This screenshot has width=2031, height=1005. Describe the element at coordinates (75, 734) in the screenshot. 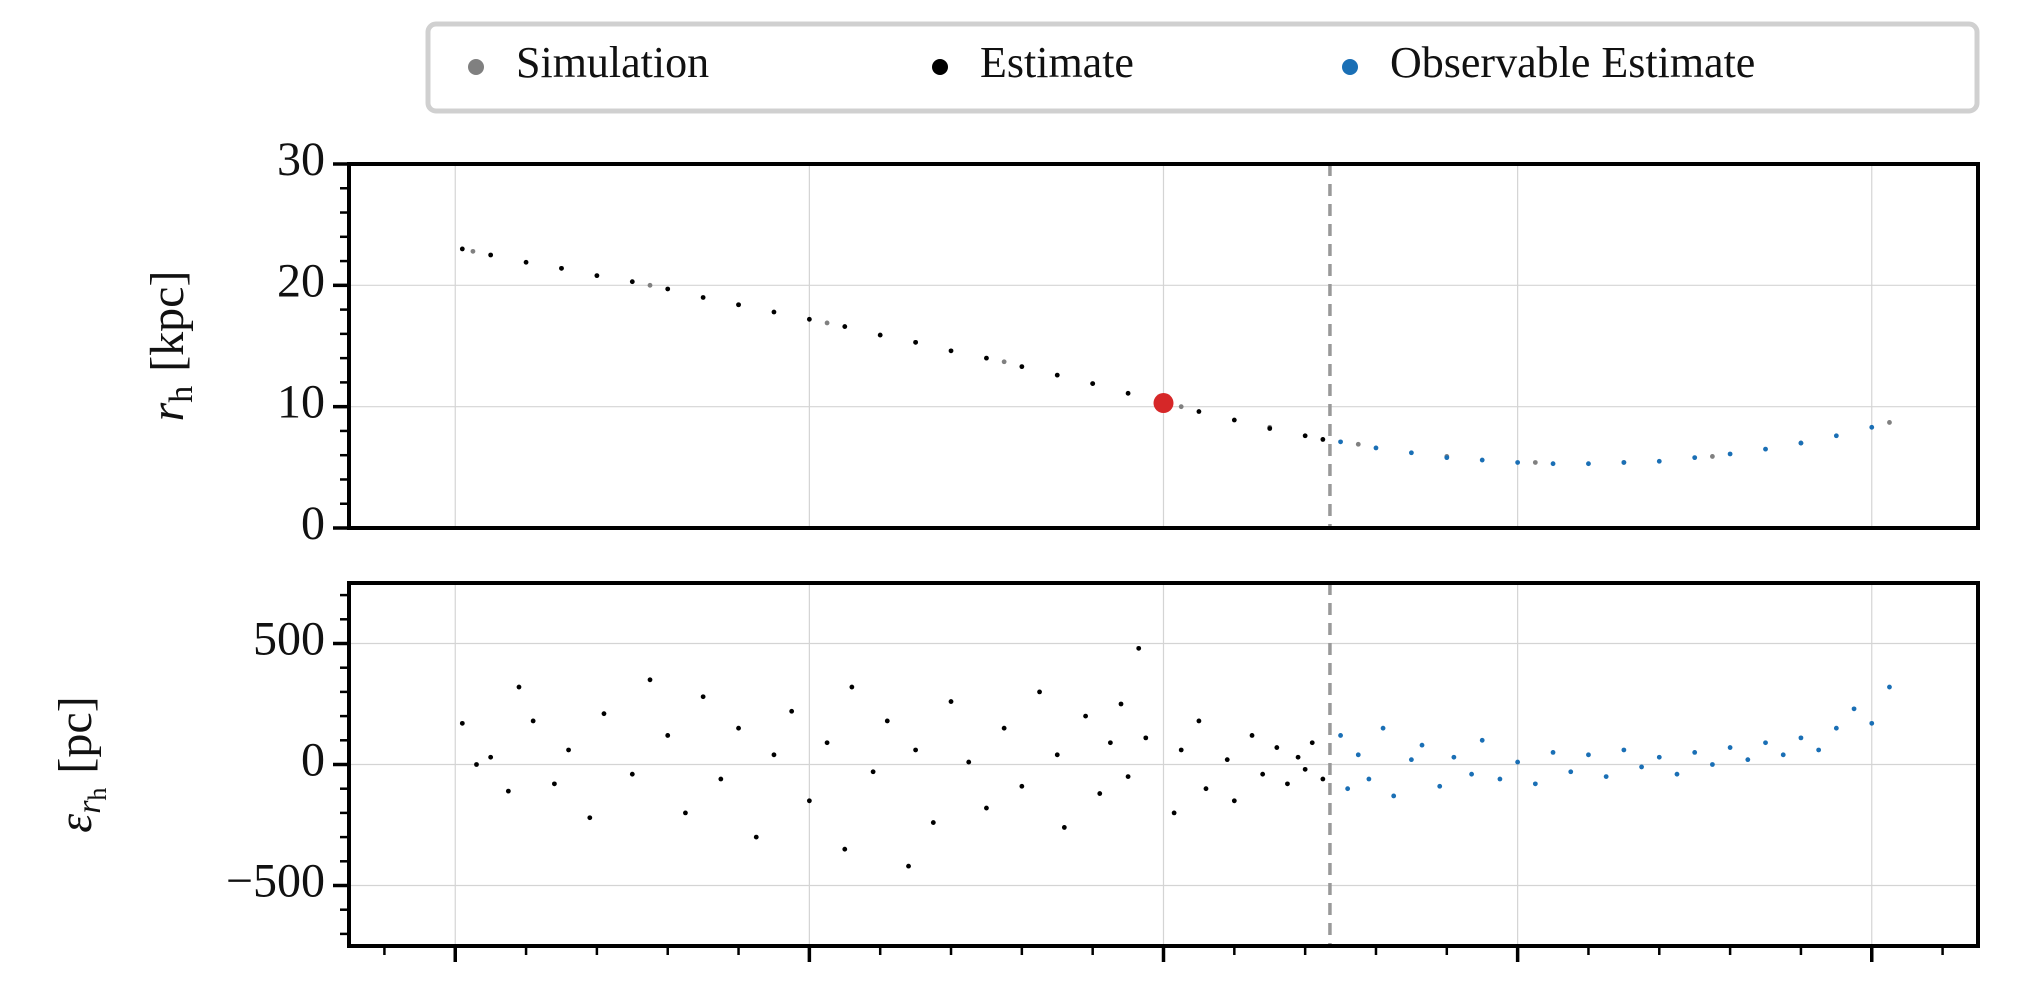

I see `label-unit: [pc]` at that location.